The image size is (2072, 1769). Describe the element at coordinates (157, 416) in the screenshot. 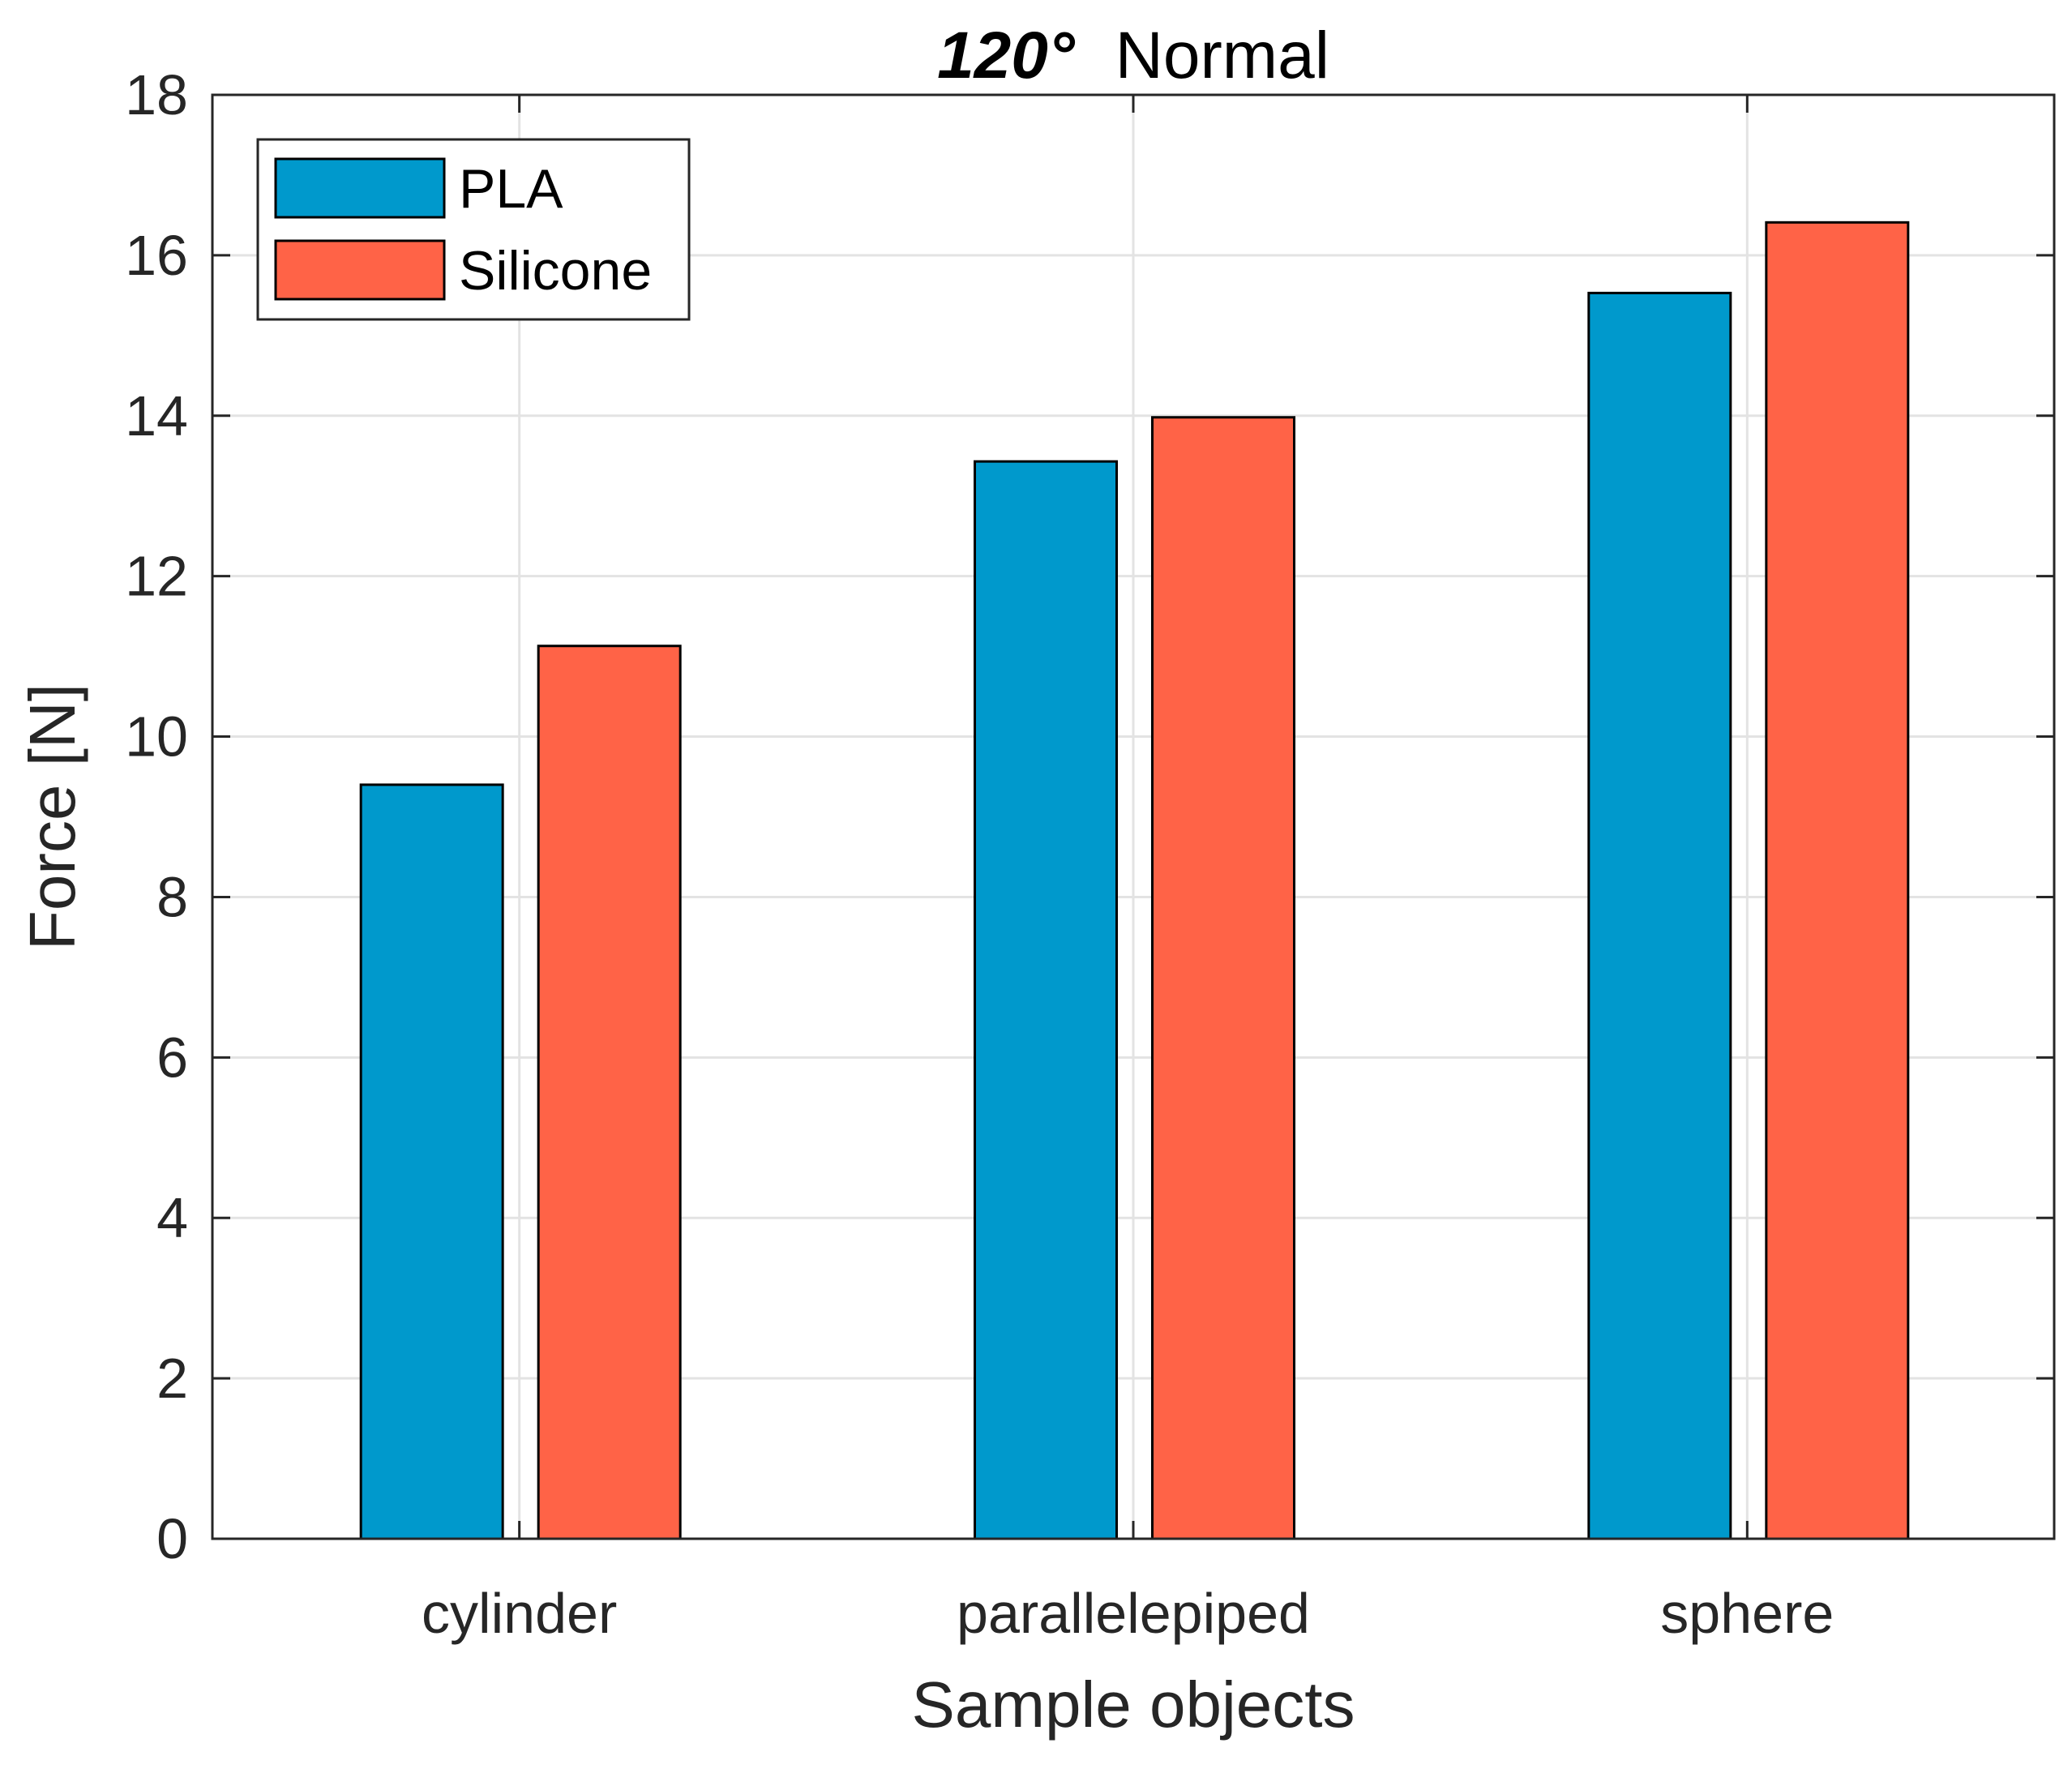

I see `y-tick-label: 14` at that location.